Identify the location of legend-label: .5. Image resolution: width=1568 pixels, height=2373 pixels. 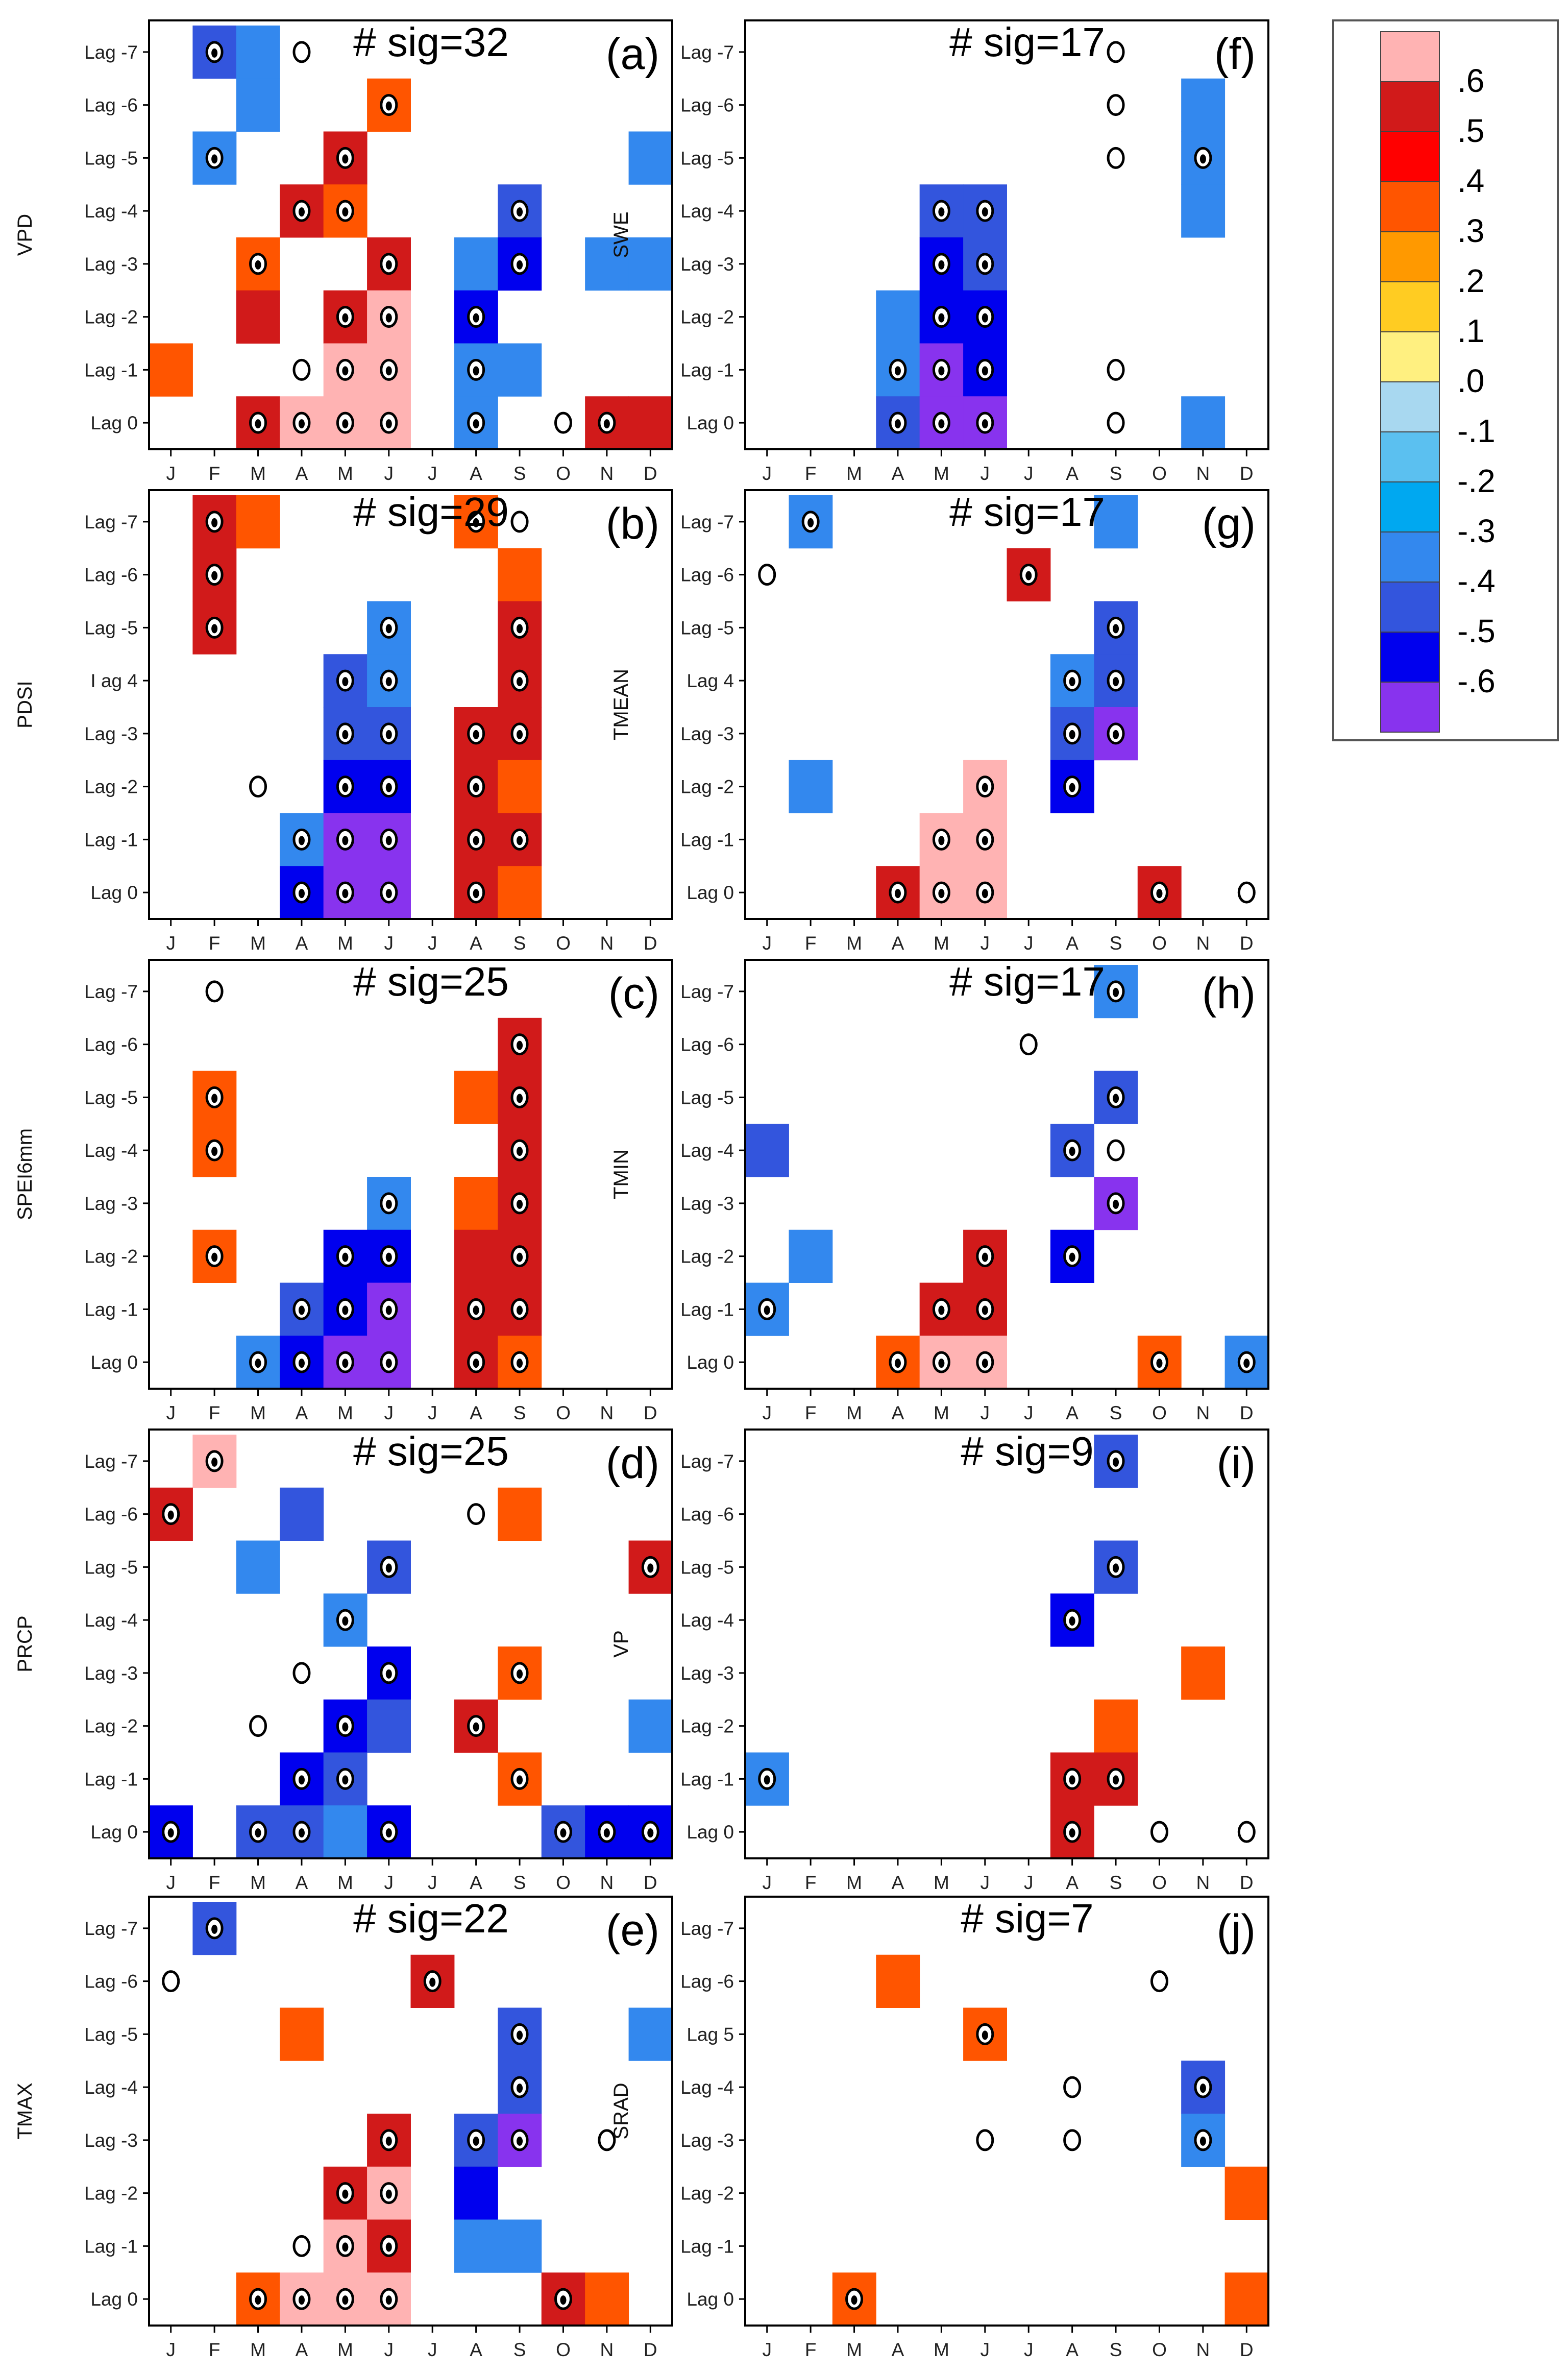
(1470, 131).